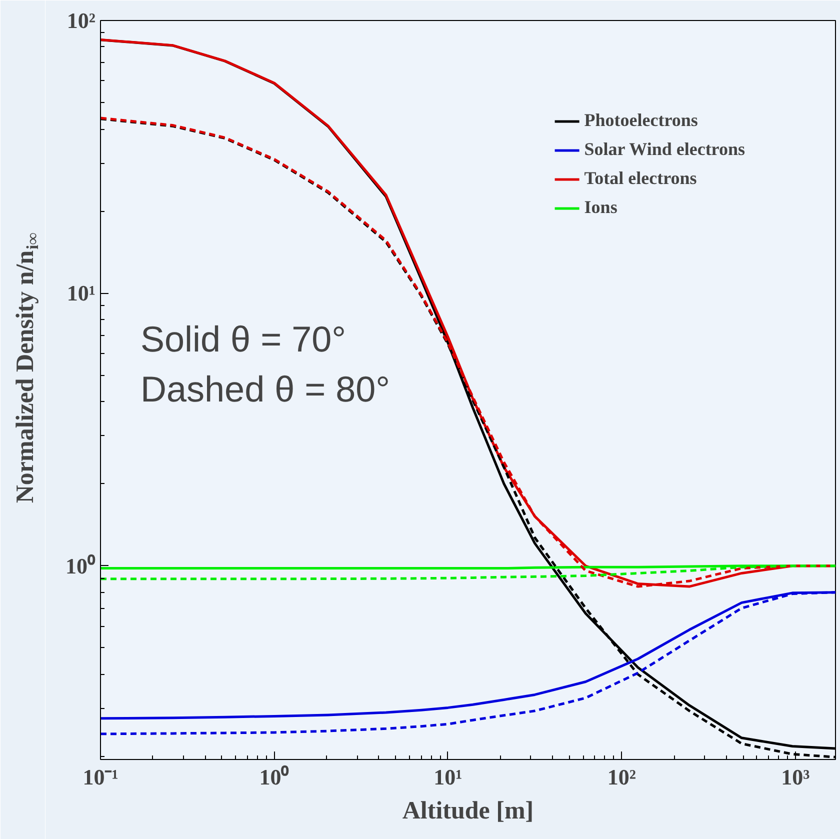  What do you see at coordinates (265, 389) in the screenshot?
I see `annotation: Dashed θ = 80°` at bounding box center [265, 389].